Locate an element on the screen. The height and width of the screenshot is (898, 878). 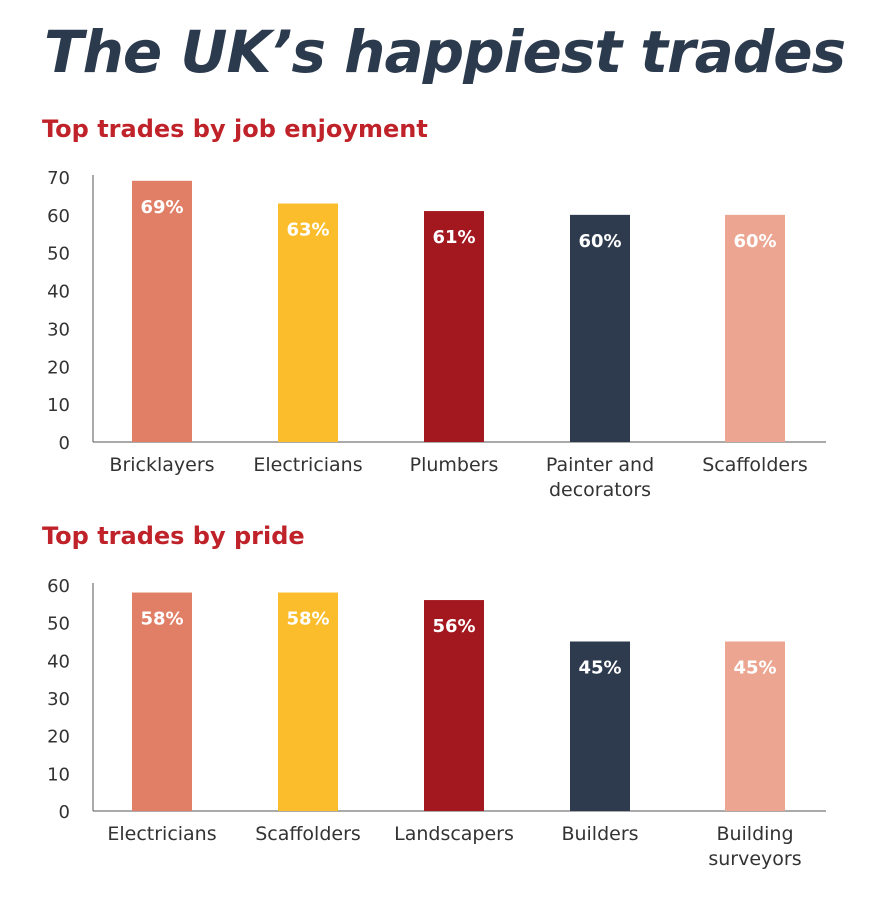
y-tick-label: 70 is located at coordinates (58, 178).